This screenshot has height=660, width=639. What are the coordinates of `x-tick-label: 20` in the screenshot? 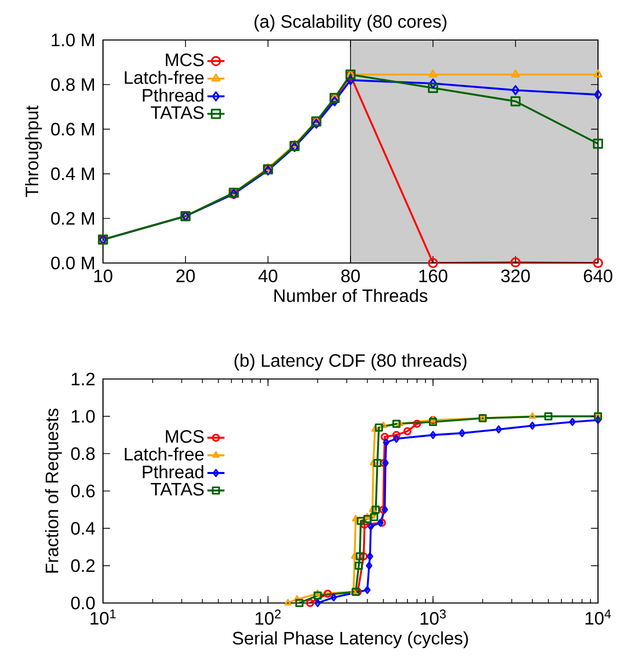 It's located at (185, 276).